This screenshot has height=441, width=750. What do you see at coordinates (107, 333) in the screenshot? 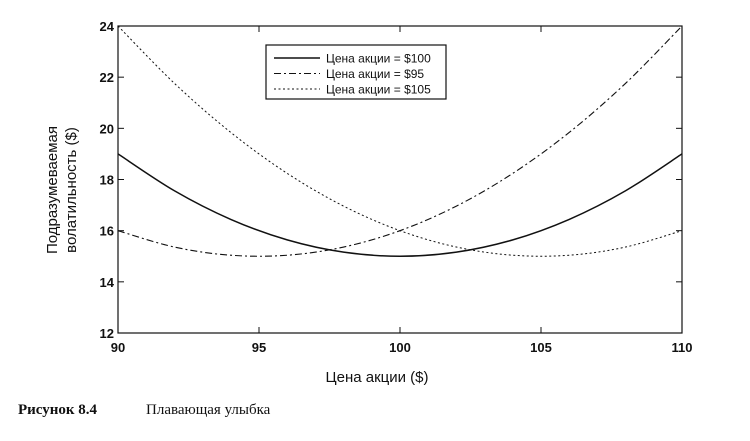
I see `y-tick-label: 12` at bounding box center [107, 333].